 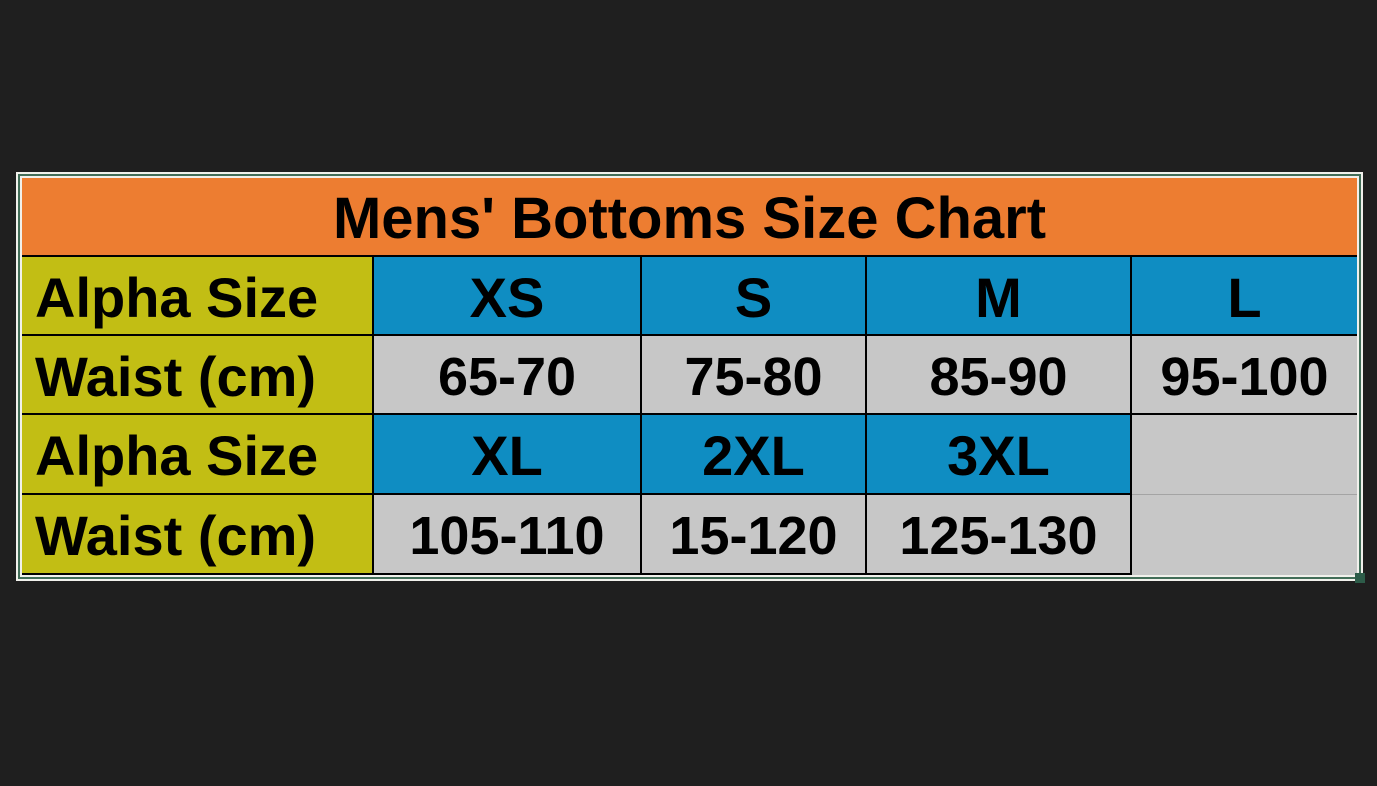 I want to click on size-header-cell-l: L, so click(x=1244, y=296).